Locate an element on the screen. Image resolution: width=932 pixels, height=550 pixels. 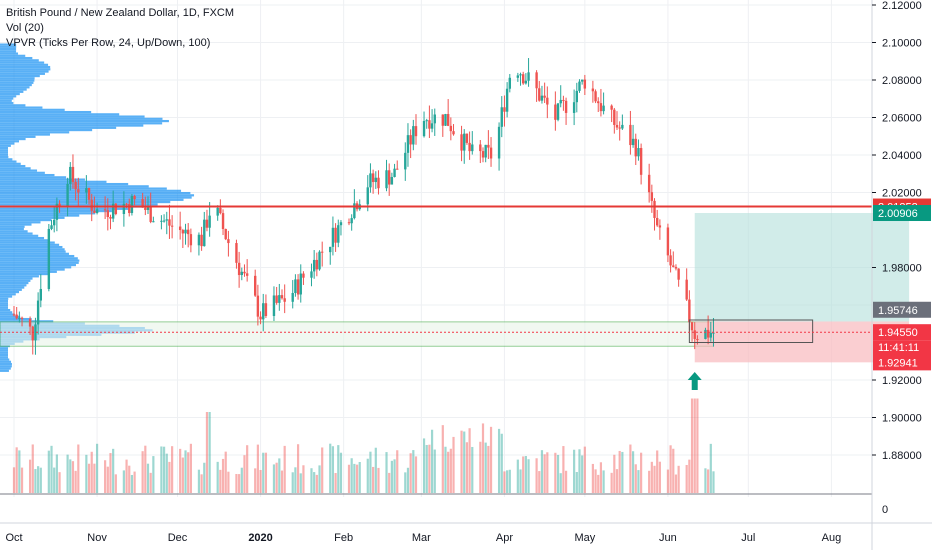
price-tag is located at coordinates (902, 332).